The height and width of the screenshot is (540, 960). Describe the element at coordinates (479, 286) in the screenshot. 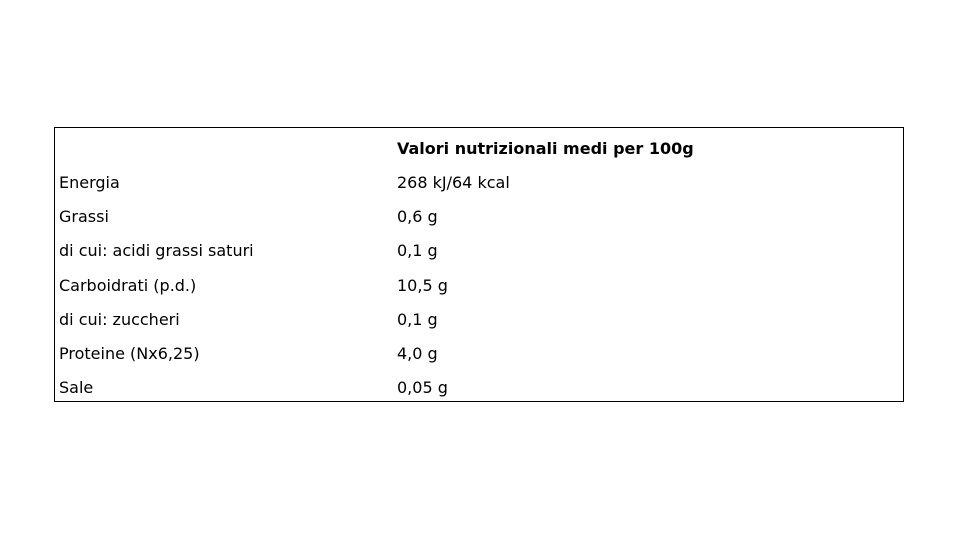

I see `table-row: Carboidrati (p.d.) 10,5 g` at that location.